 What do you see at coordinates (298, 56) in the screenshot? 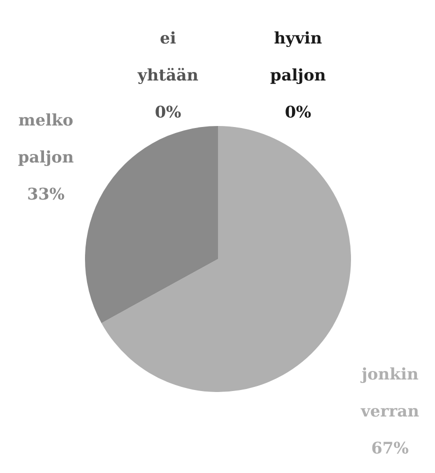
I see `category-label: hyvin paljon` at bounding box center [298, 56].